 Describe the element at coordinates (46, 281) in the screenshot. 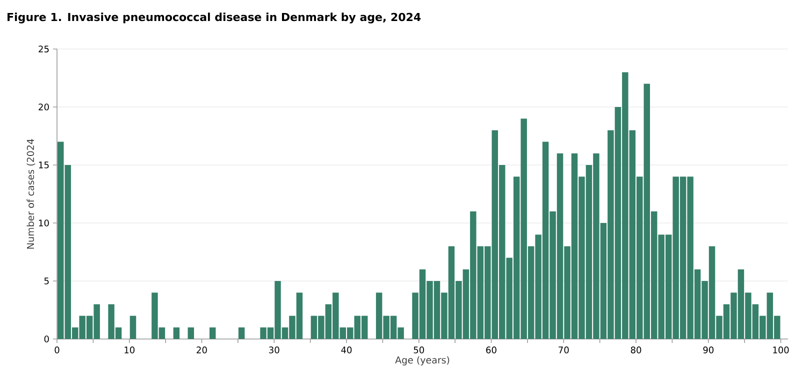

I see `y-tick-label: 5` at that location.